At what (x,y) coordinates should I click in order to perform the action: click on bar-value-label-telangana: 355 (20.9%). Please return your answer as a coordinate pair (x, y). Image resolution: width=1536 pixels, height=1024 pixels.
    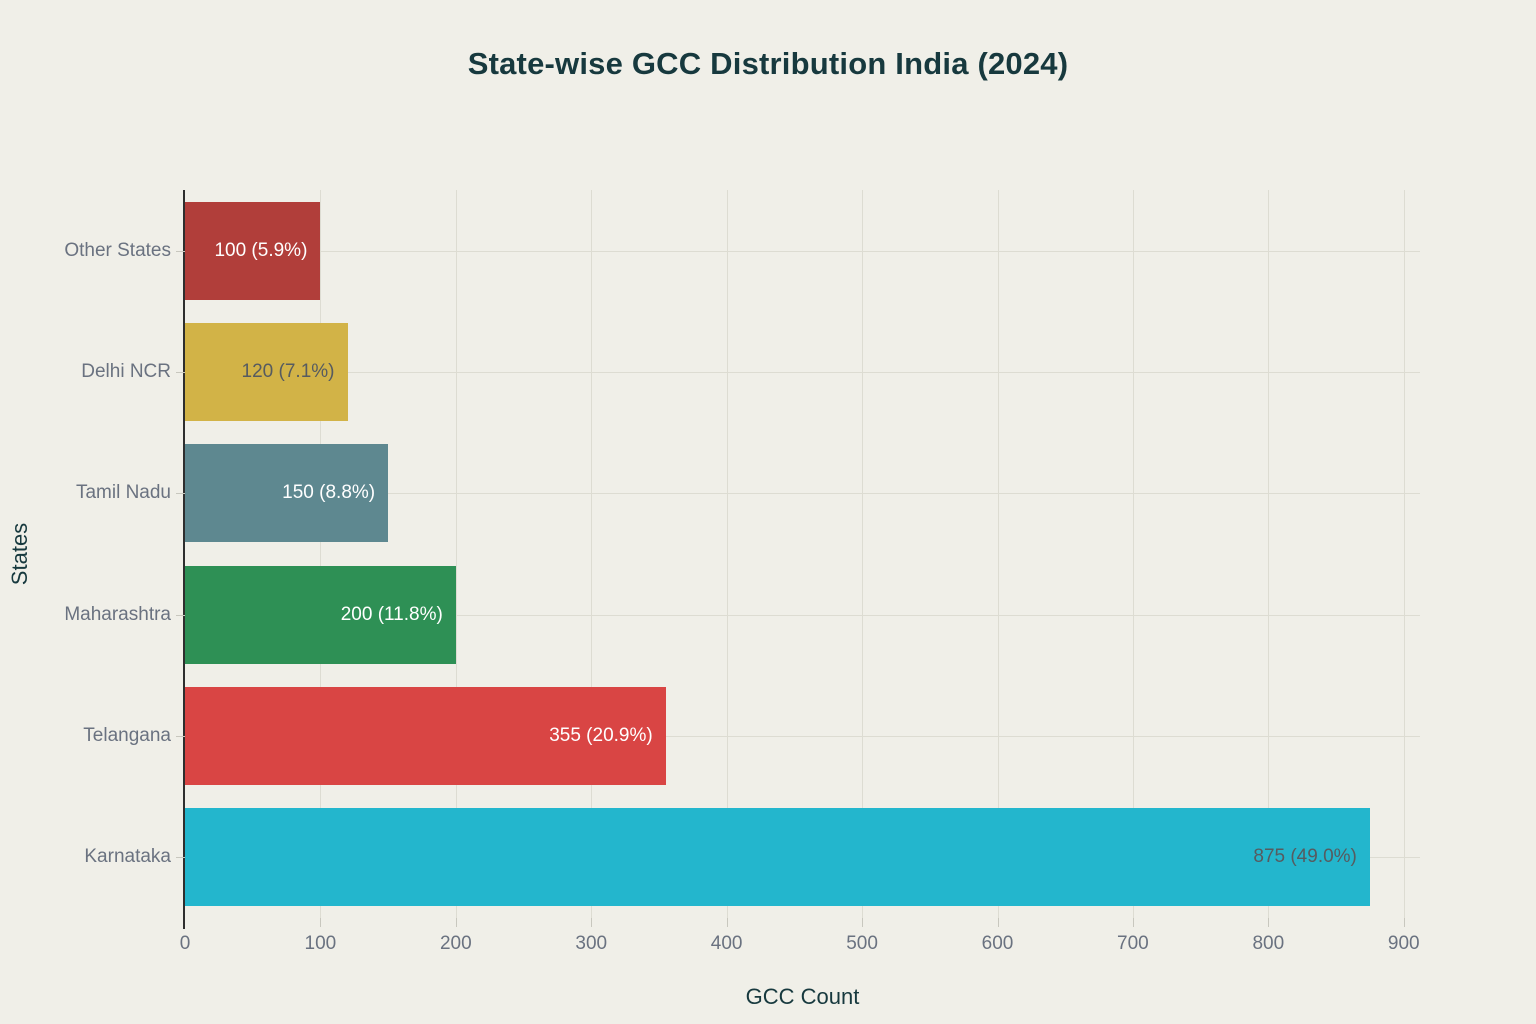
    Looking at the image, I should click on (601, 735).